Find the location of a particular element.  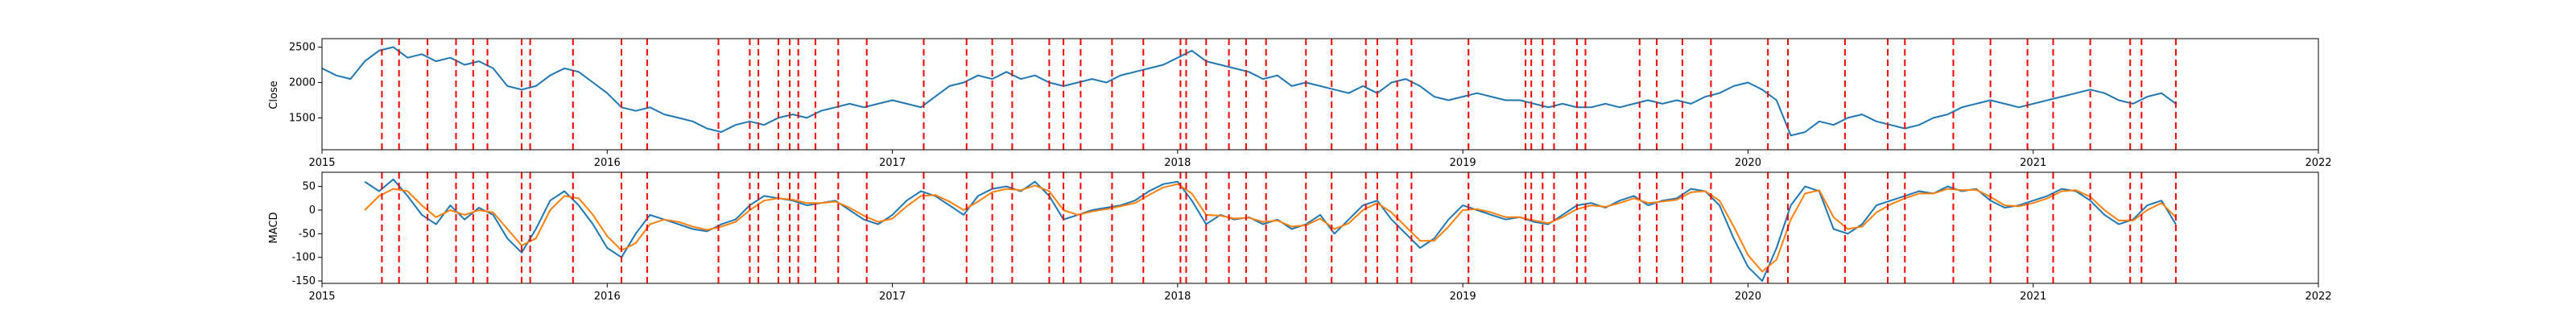

macd-ytick-label: -50 is located at coordinates (307, 234).